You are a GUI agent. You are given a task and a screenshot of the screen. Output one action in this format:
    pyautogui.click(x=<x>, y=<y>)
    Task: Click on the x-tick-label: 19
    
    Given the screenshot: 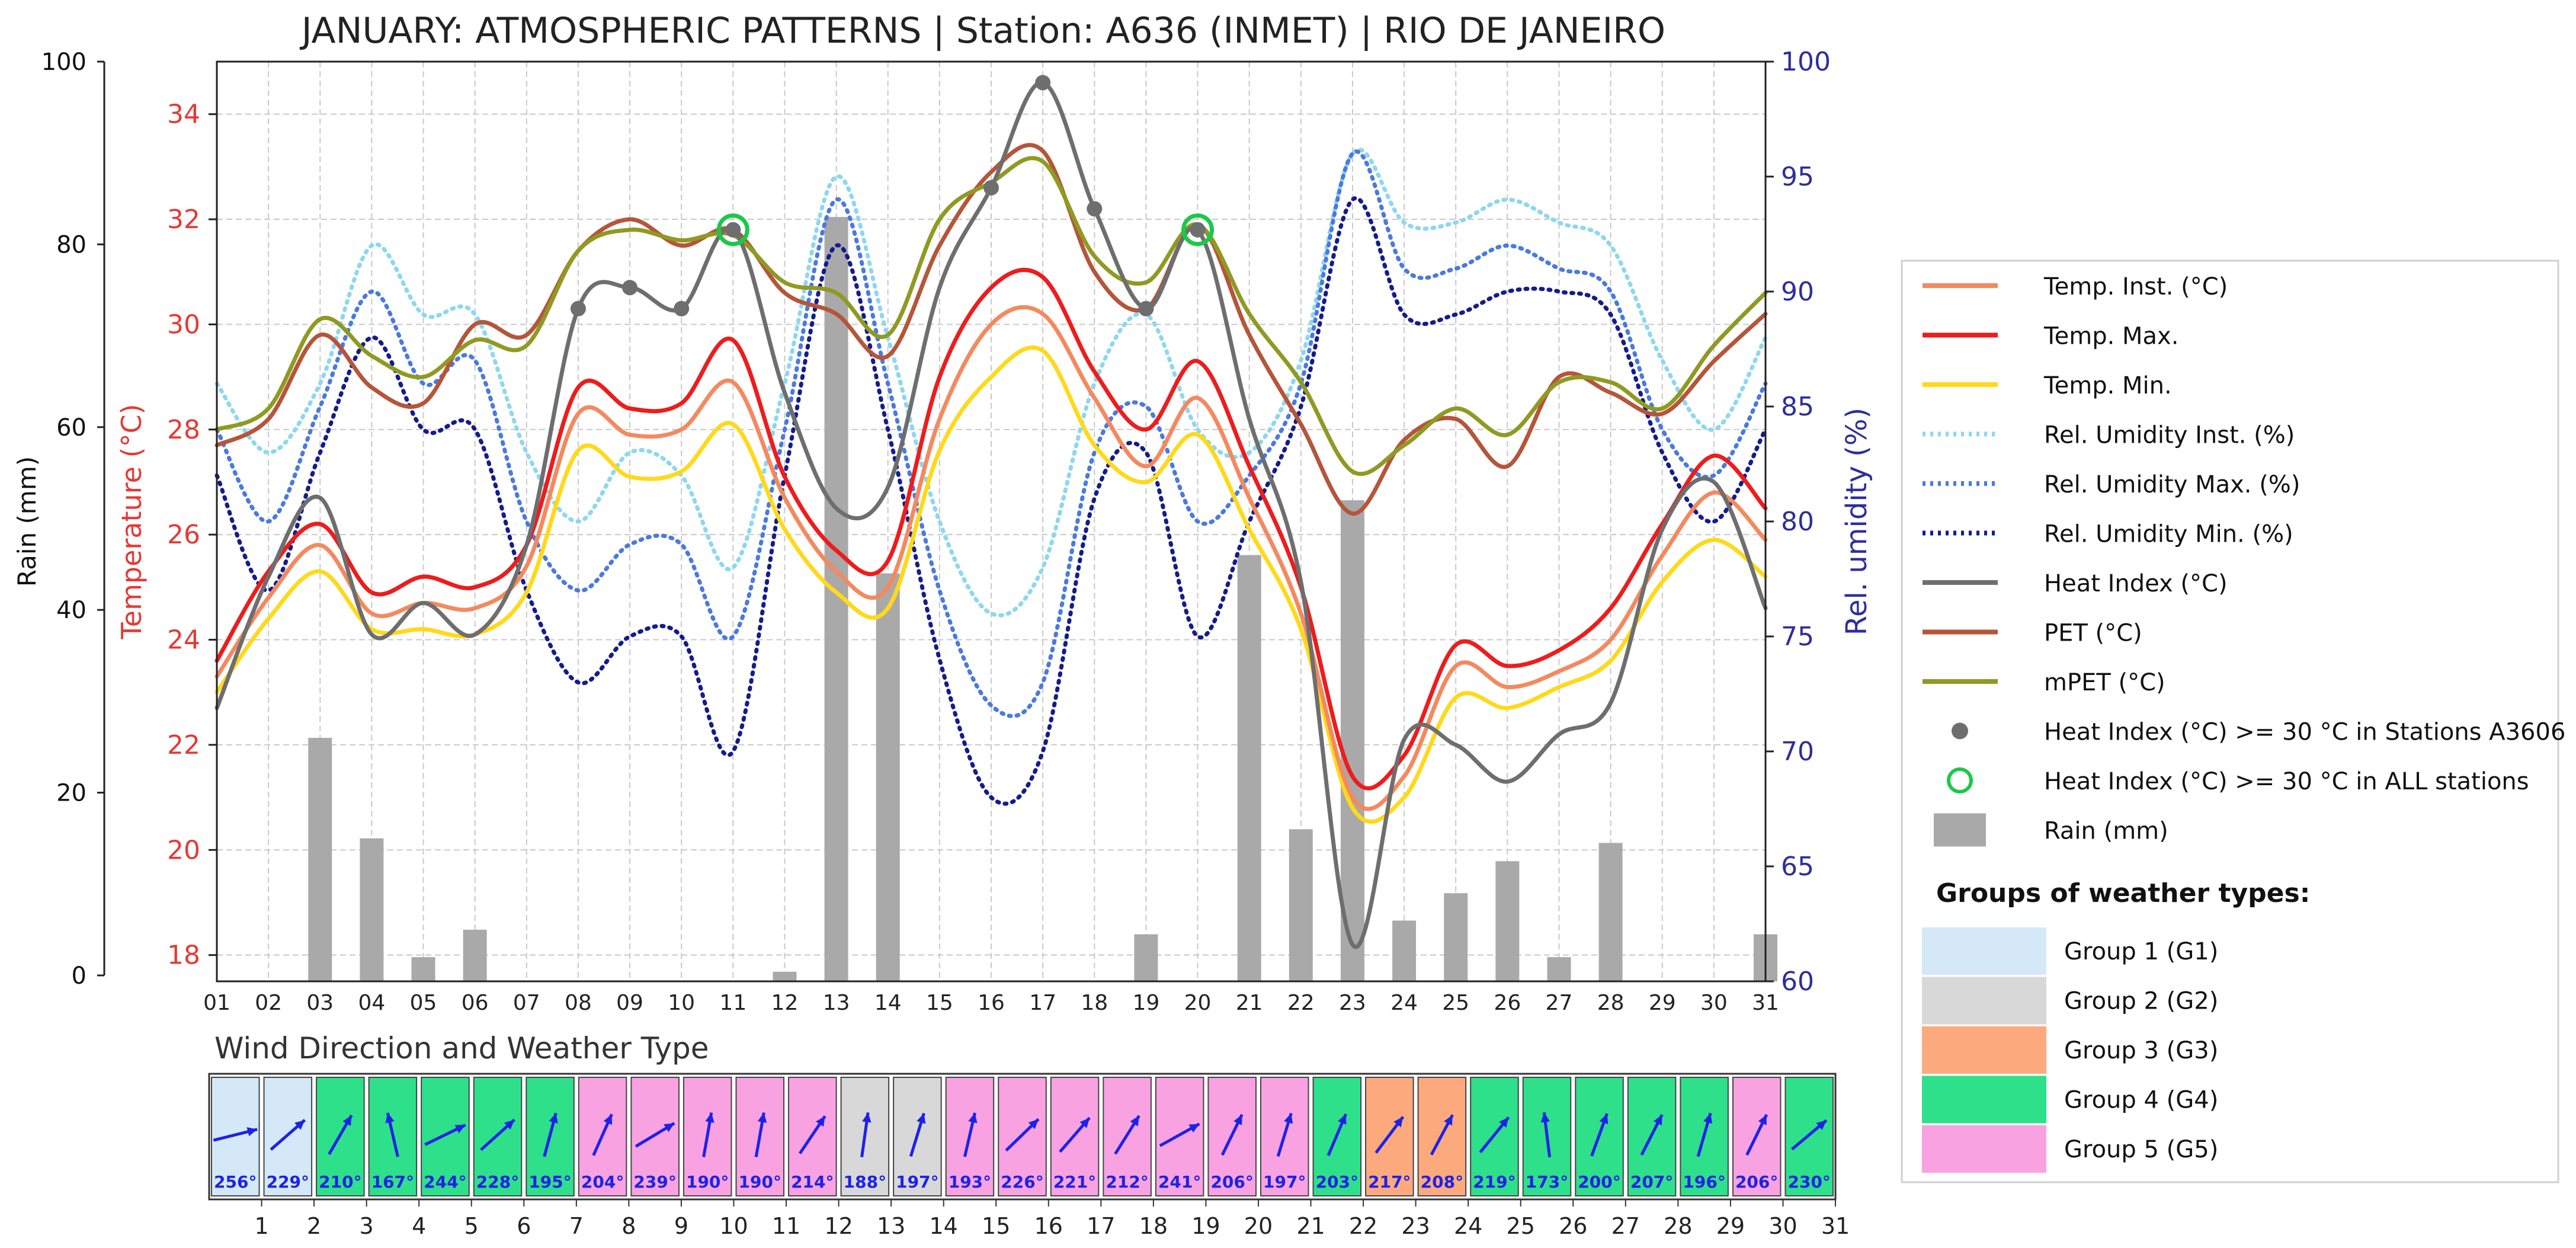 What is the action you would take?
    pyautogui.click(x=1145, y=1003)
    